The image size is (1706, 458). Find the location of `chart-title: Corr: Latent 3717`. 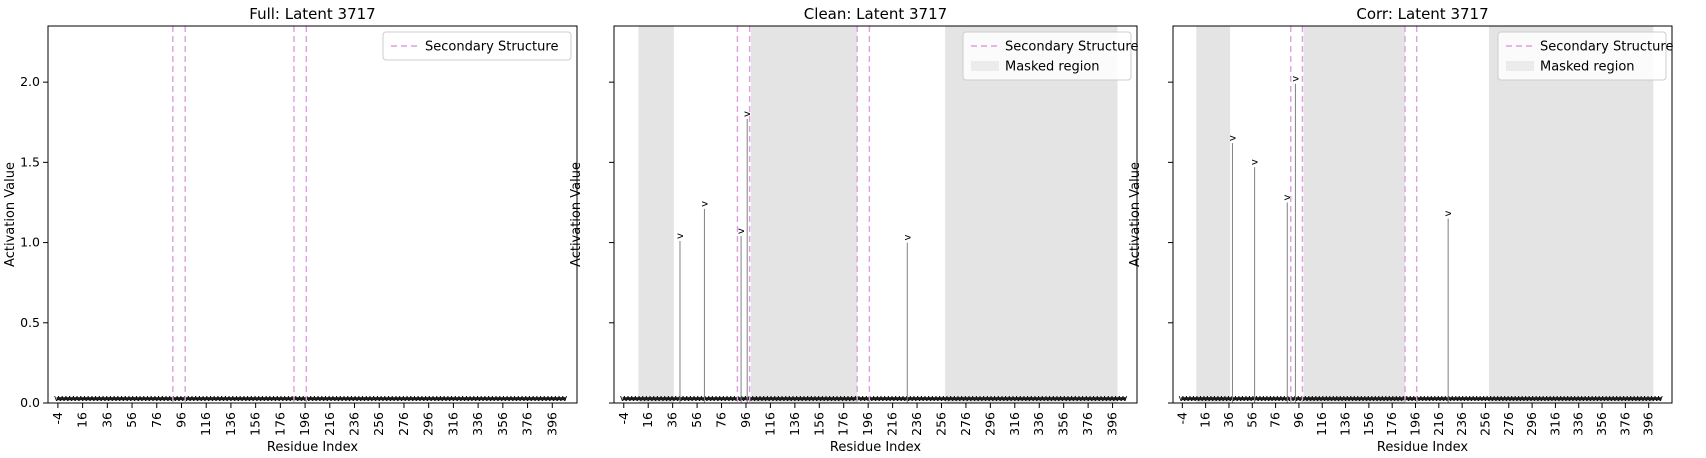

chart-title: Corr: Latent 3717 is located at coordinates (1422, 14).